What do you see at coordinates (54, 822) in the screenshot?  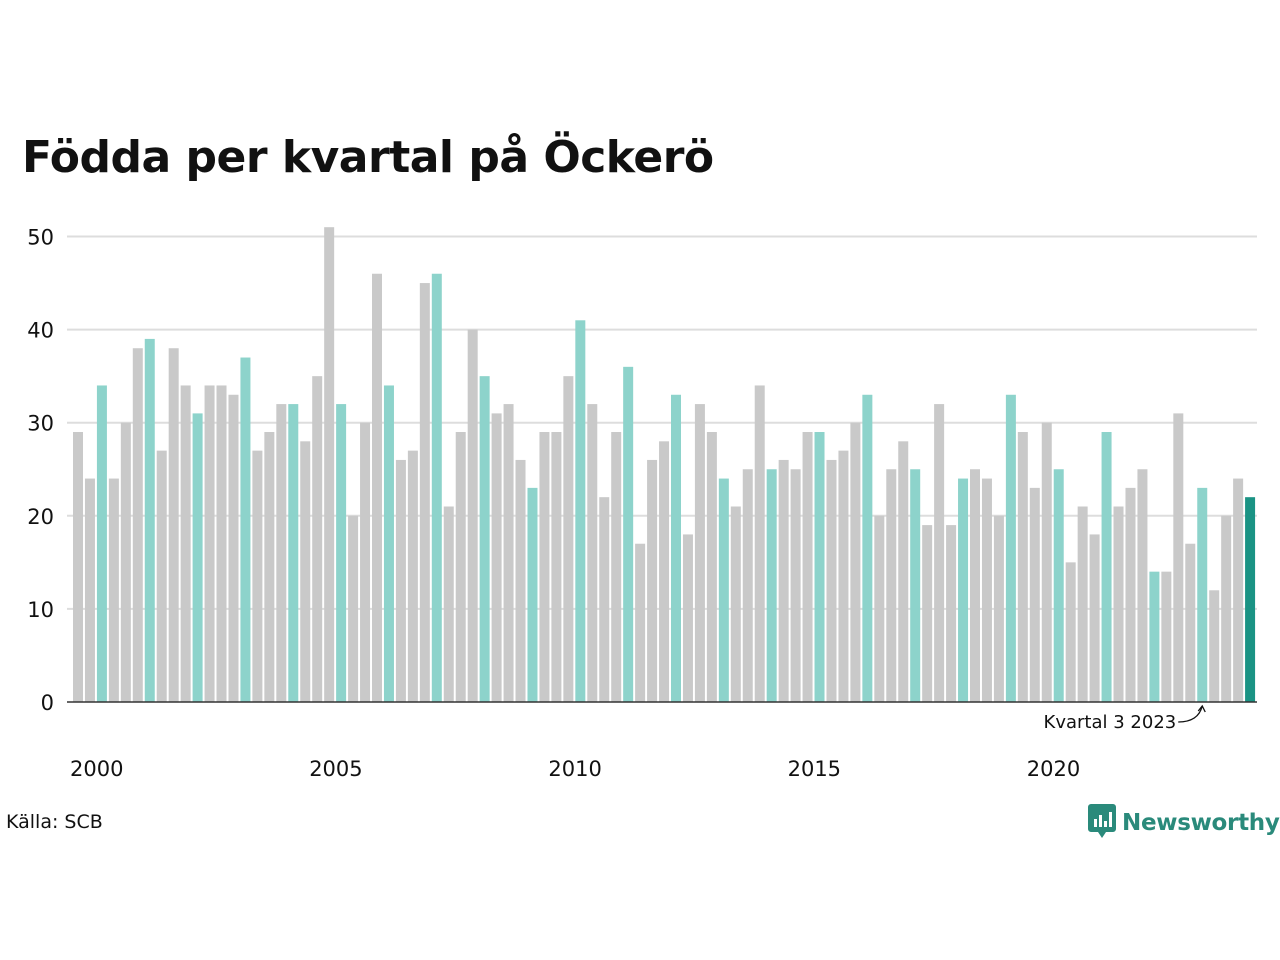 I see `source-note: Källa: SCB` at bounding box center [54, 822].